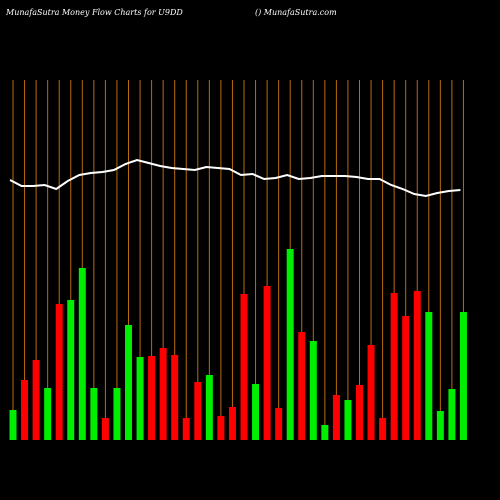  What do you see at coordinates (94, 12) in the screenshot?
I see `chart-title: MunafaSutra Money Flow Charts for U9DD` at bounding box center [94, 12].